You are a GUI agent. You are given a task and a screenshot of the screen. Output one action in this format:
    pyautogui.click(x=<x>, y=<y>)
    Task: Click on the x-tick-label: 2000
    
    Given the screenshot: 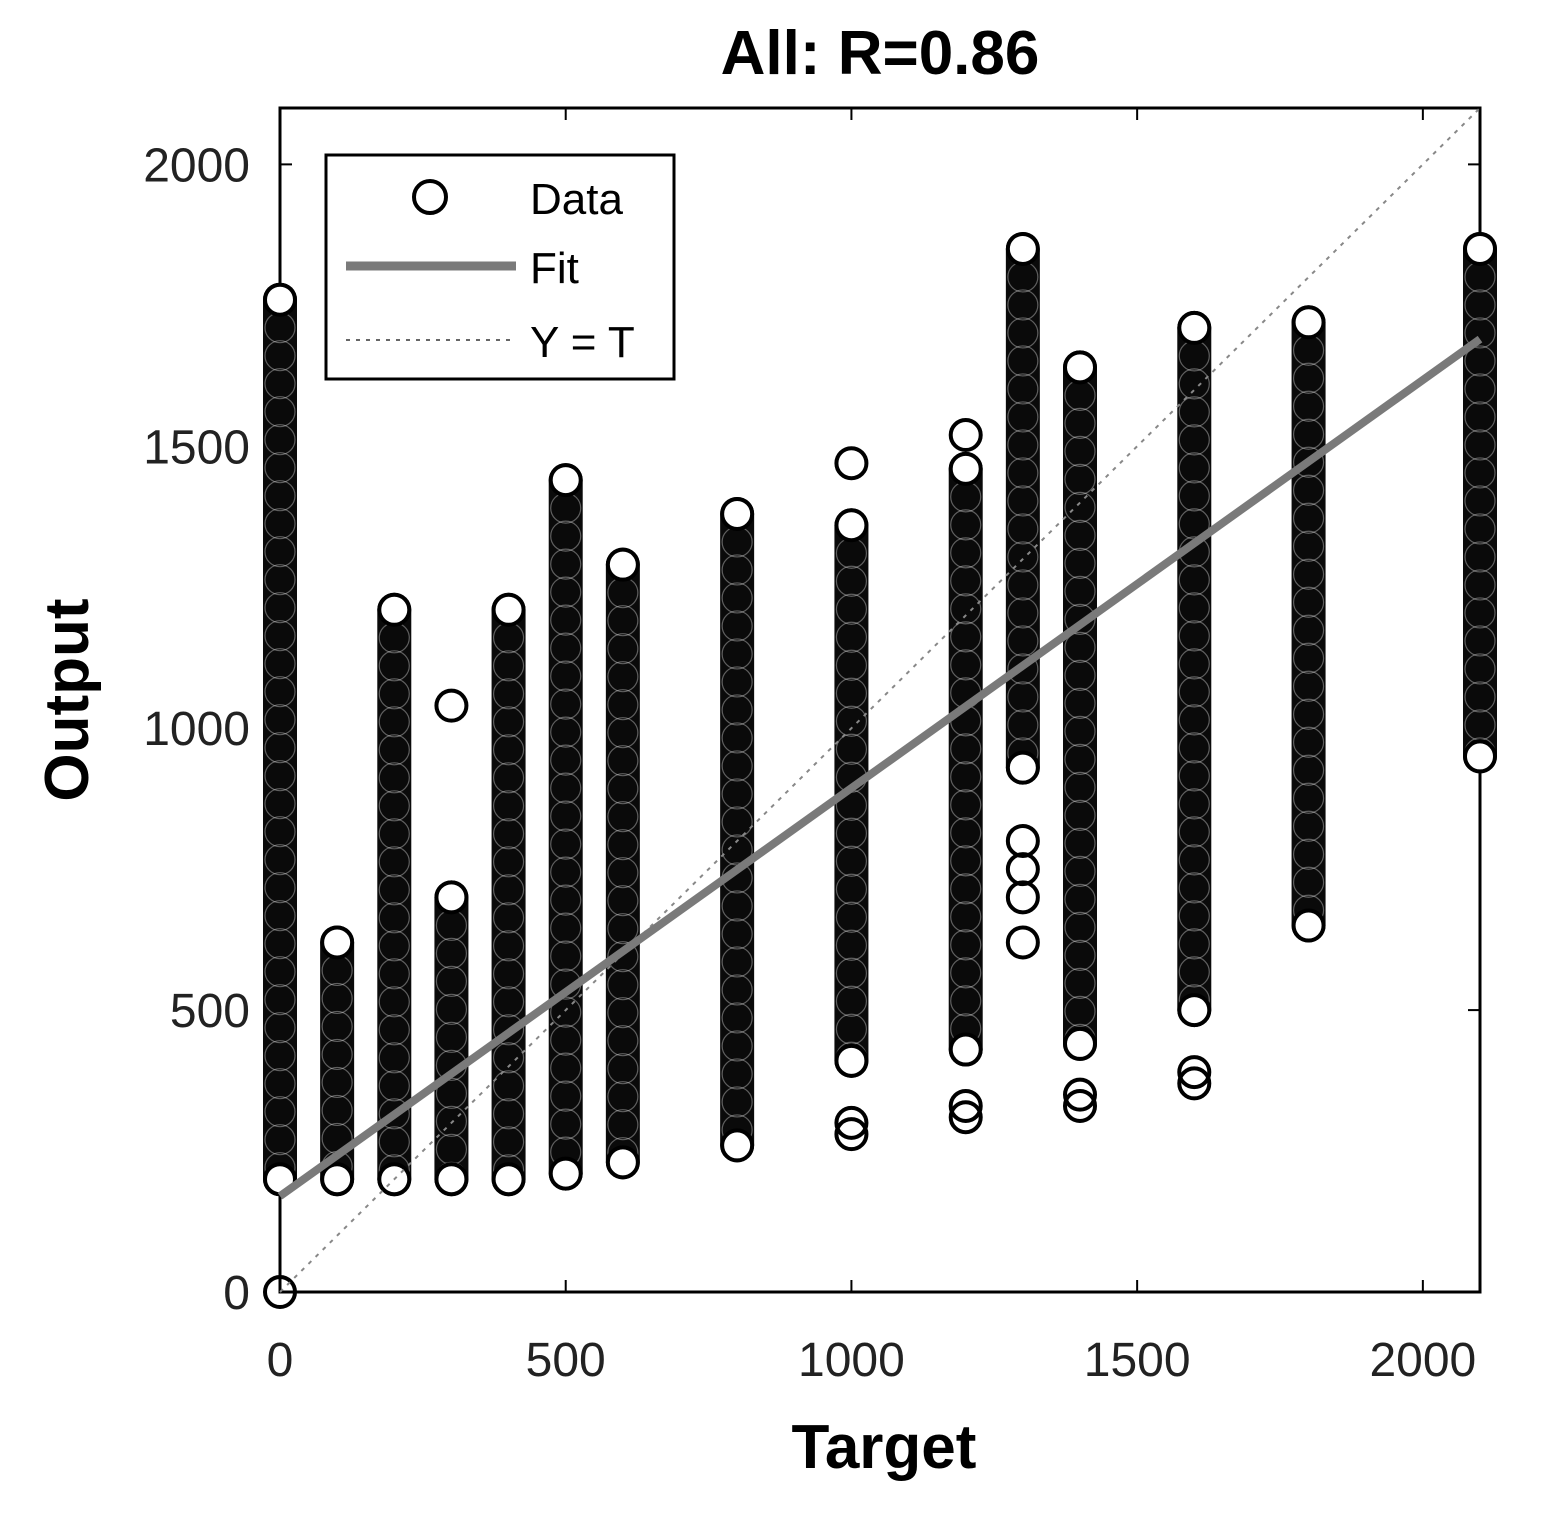 What is the action you would take?
    pyautogui.click(x=1422, y=1360)
    